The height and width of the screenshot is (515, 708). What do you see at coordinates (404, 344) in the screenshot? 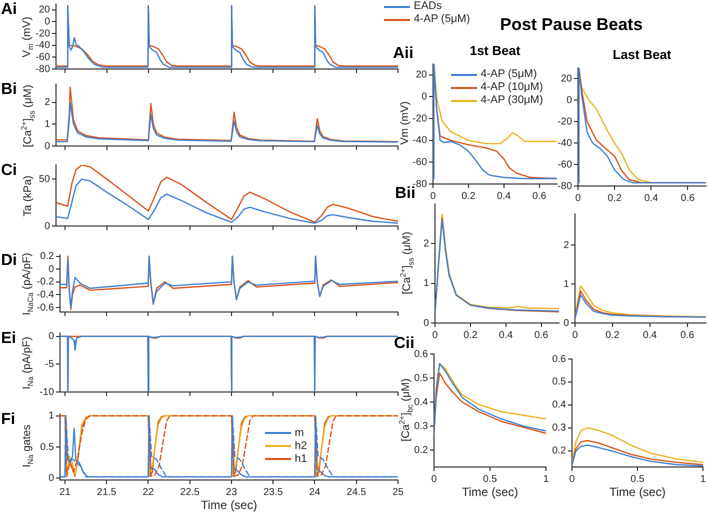
I see `chart-title: Cii` at bounding box center [404, 344].